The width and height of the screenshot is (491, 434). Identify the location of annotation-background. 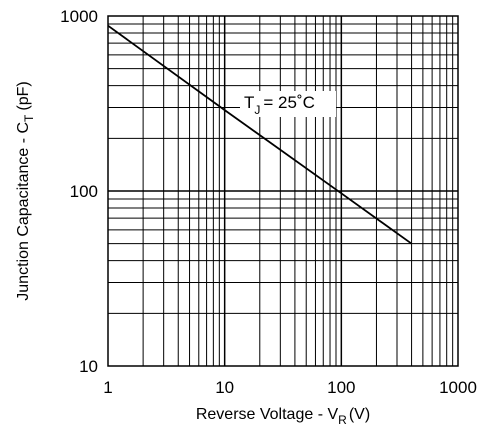
(288, 104).